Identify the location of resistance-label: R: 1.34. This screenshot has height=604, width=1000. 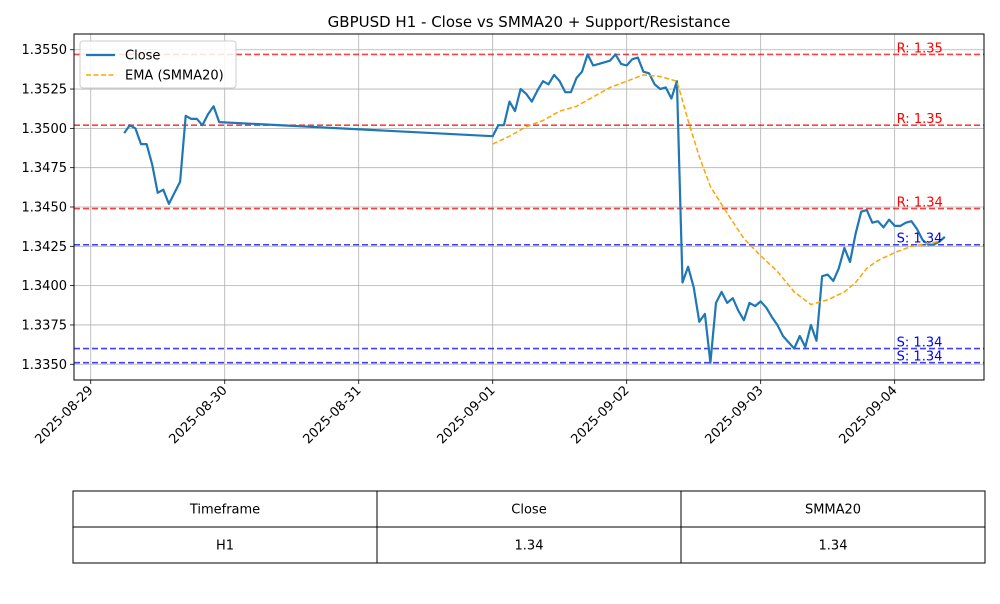
(920, 203).